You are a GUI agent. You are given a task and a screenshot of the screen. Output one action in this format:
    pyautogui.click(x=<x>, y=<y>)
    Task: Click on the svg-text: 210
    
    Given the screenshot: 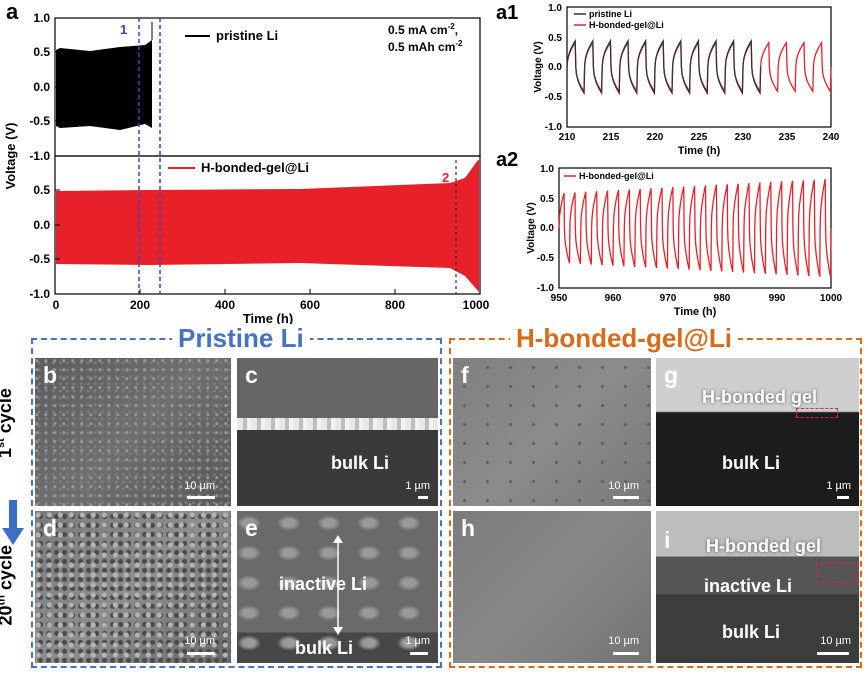 What is the action you would take?
    pyautogui.click(x=567, y=137)
    